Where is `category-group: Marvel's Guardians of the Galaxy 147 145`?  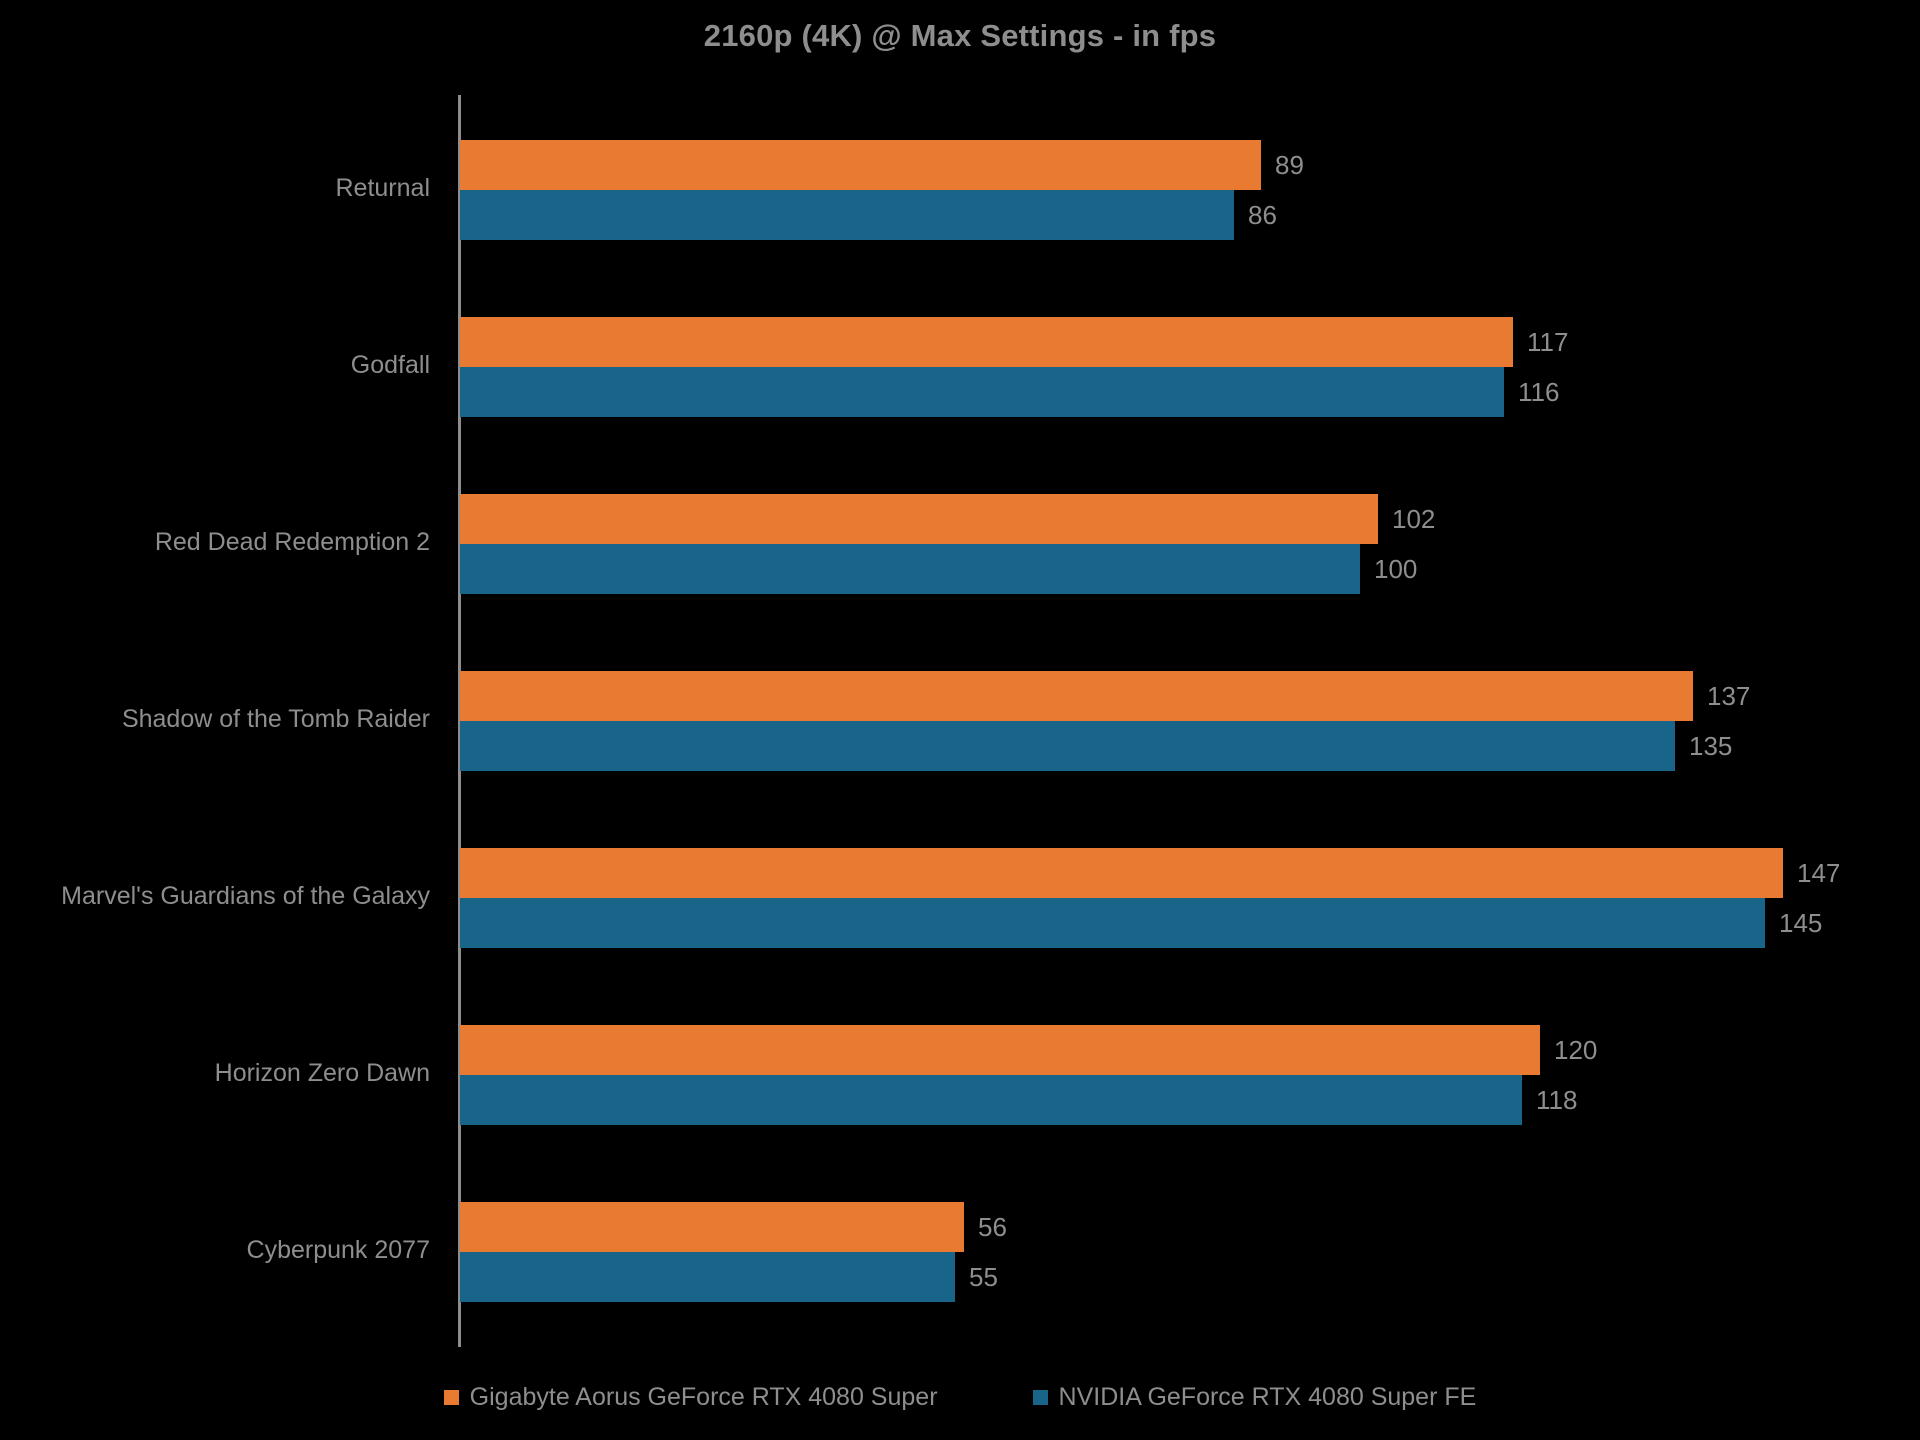 category-group: Marvel's Guardians of the Galaxy 147 145 is located at coordinates (960, 898).